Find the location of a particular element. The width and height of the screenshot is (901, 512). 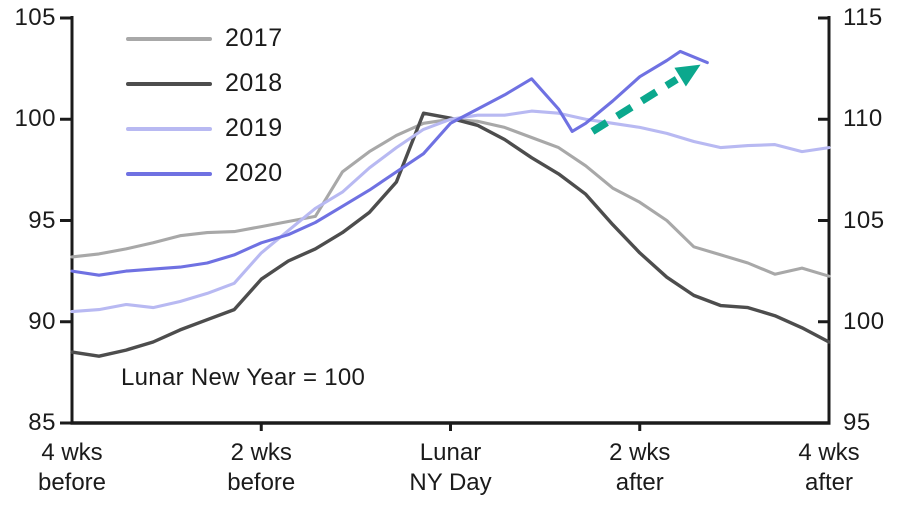

x-tick-label: 4 wks after is located at coordinates (829, 467).